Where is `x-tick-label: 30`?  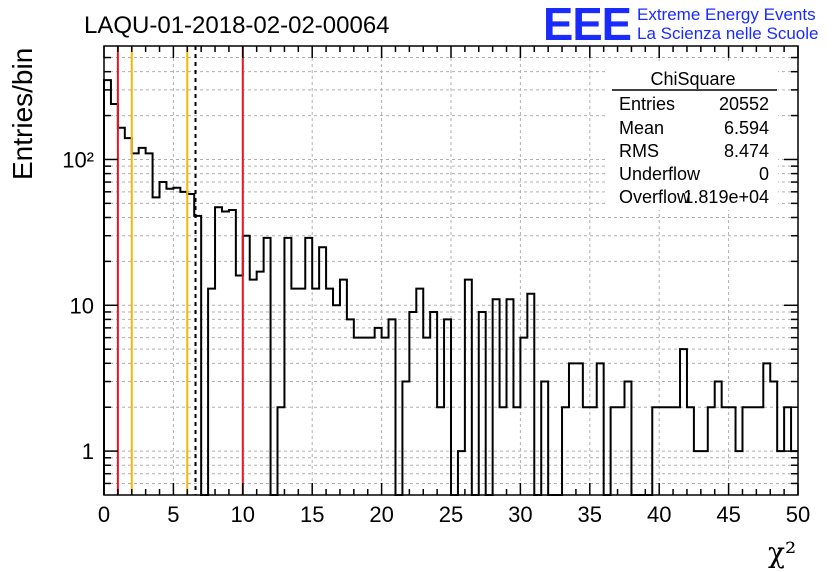 x-tick-label: 30 is located at coordinates (520, 514).